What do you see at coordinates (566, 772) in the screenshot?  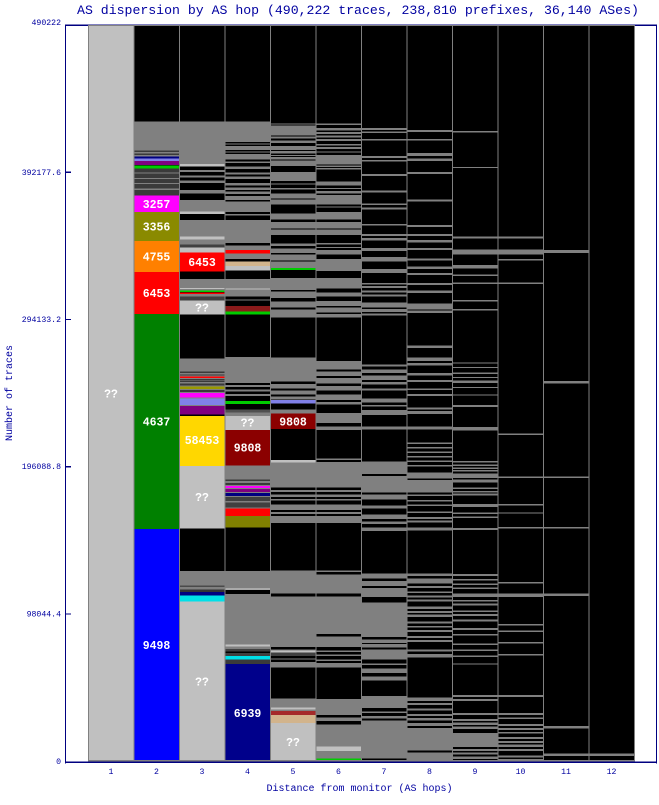 I see `svg-text: 11` at bounding box center [566, 772].